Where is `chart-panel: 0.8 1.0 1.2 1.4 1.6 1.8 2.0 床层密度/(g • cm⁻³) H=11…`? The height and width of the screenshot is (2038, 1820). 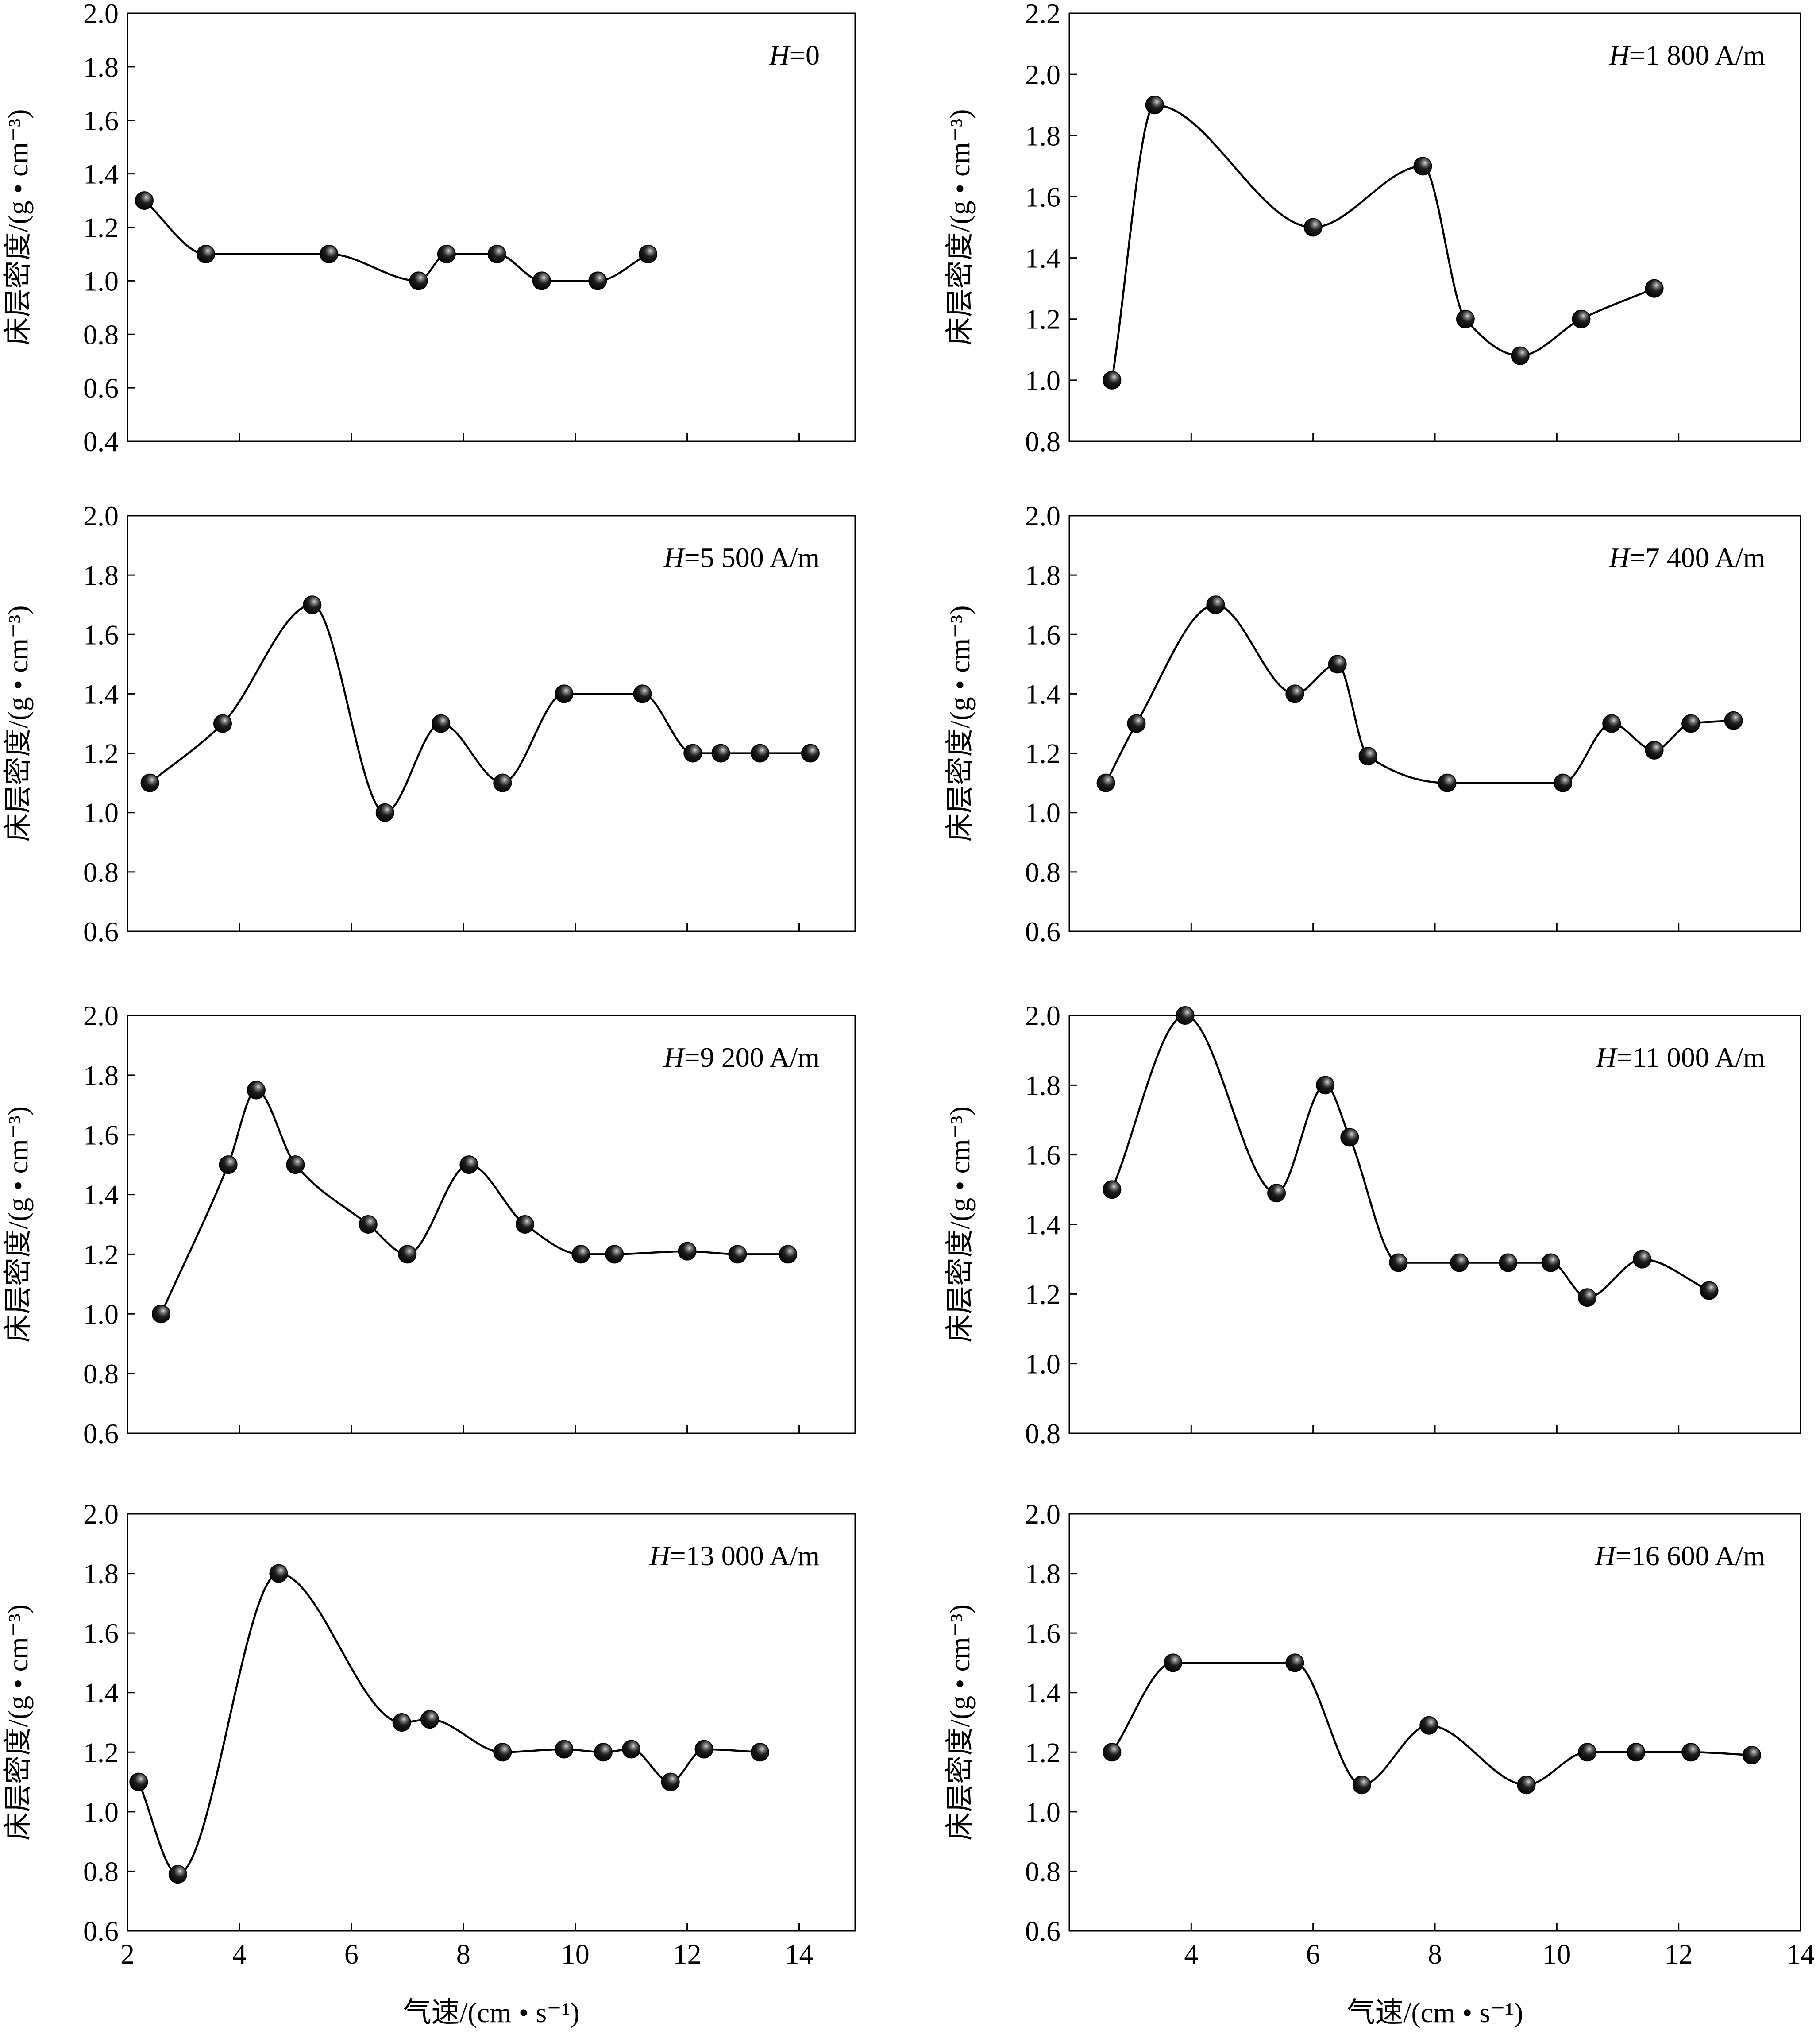
chart-panel: 0.8 1.0 1.2 1.4 1.6 1.8 2.0 床层密度/(g • cm⁻³) H=11… is located at coordinates (1372, 1224).